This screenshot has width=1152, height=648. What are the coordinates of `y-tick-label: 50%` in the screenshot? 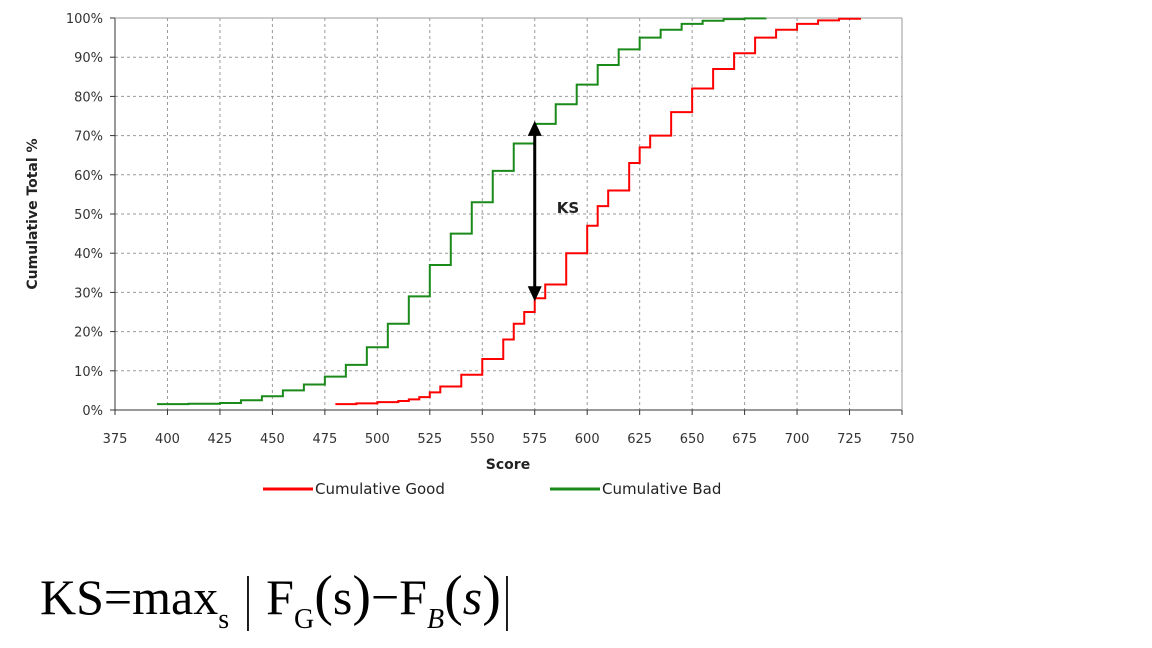 It's located at (88, 215).